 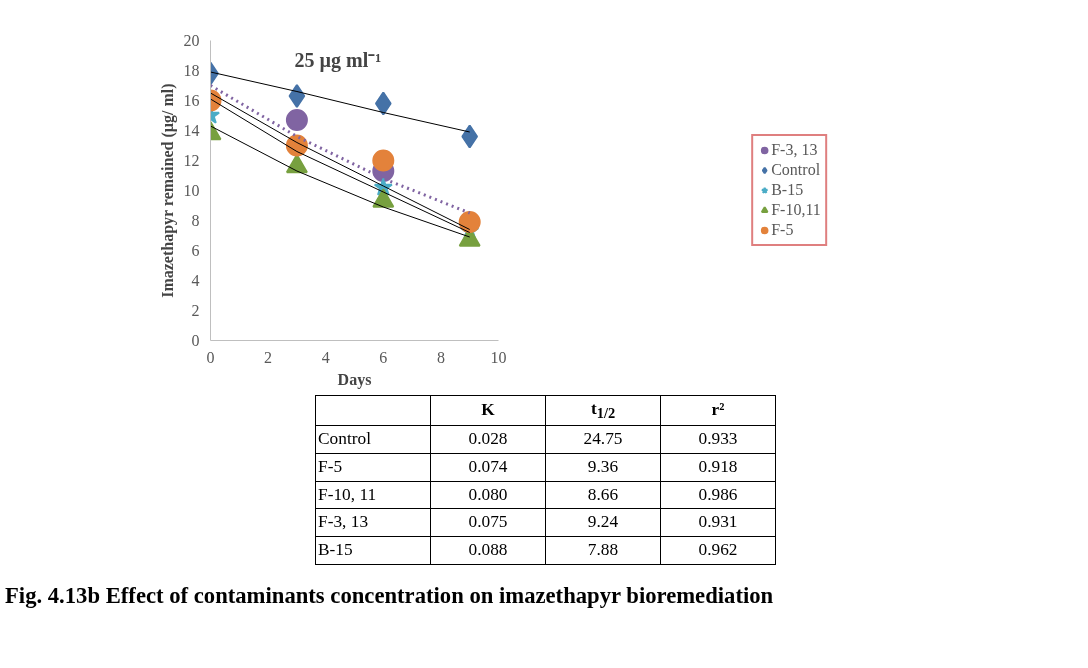 What do you see at coordinates (794, 150) in the screenshot?
I see `legend-label: F-3, 13` at bounding box center [794, 150].